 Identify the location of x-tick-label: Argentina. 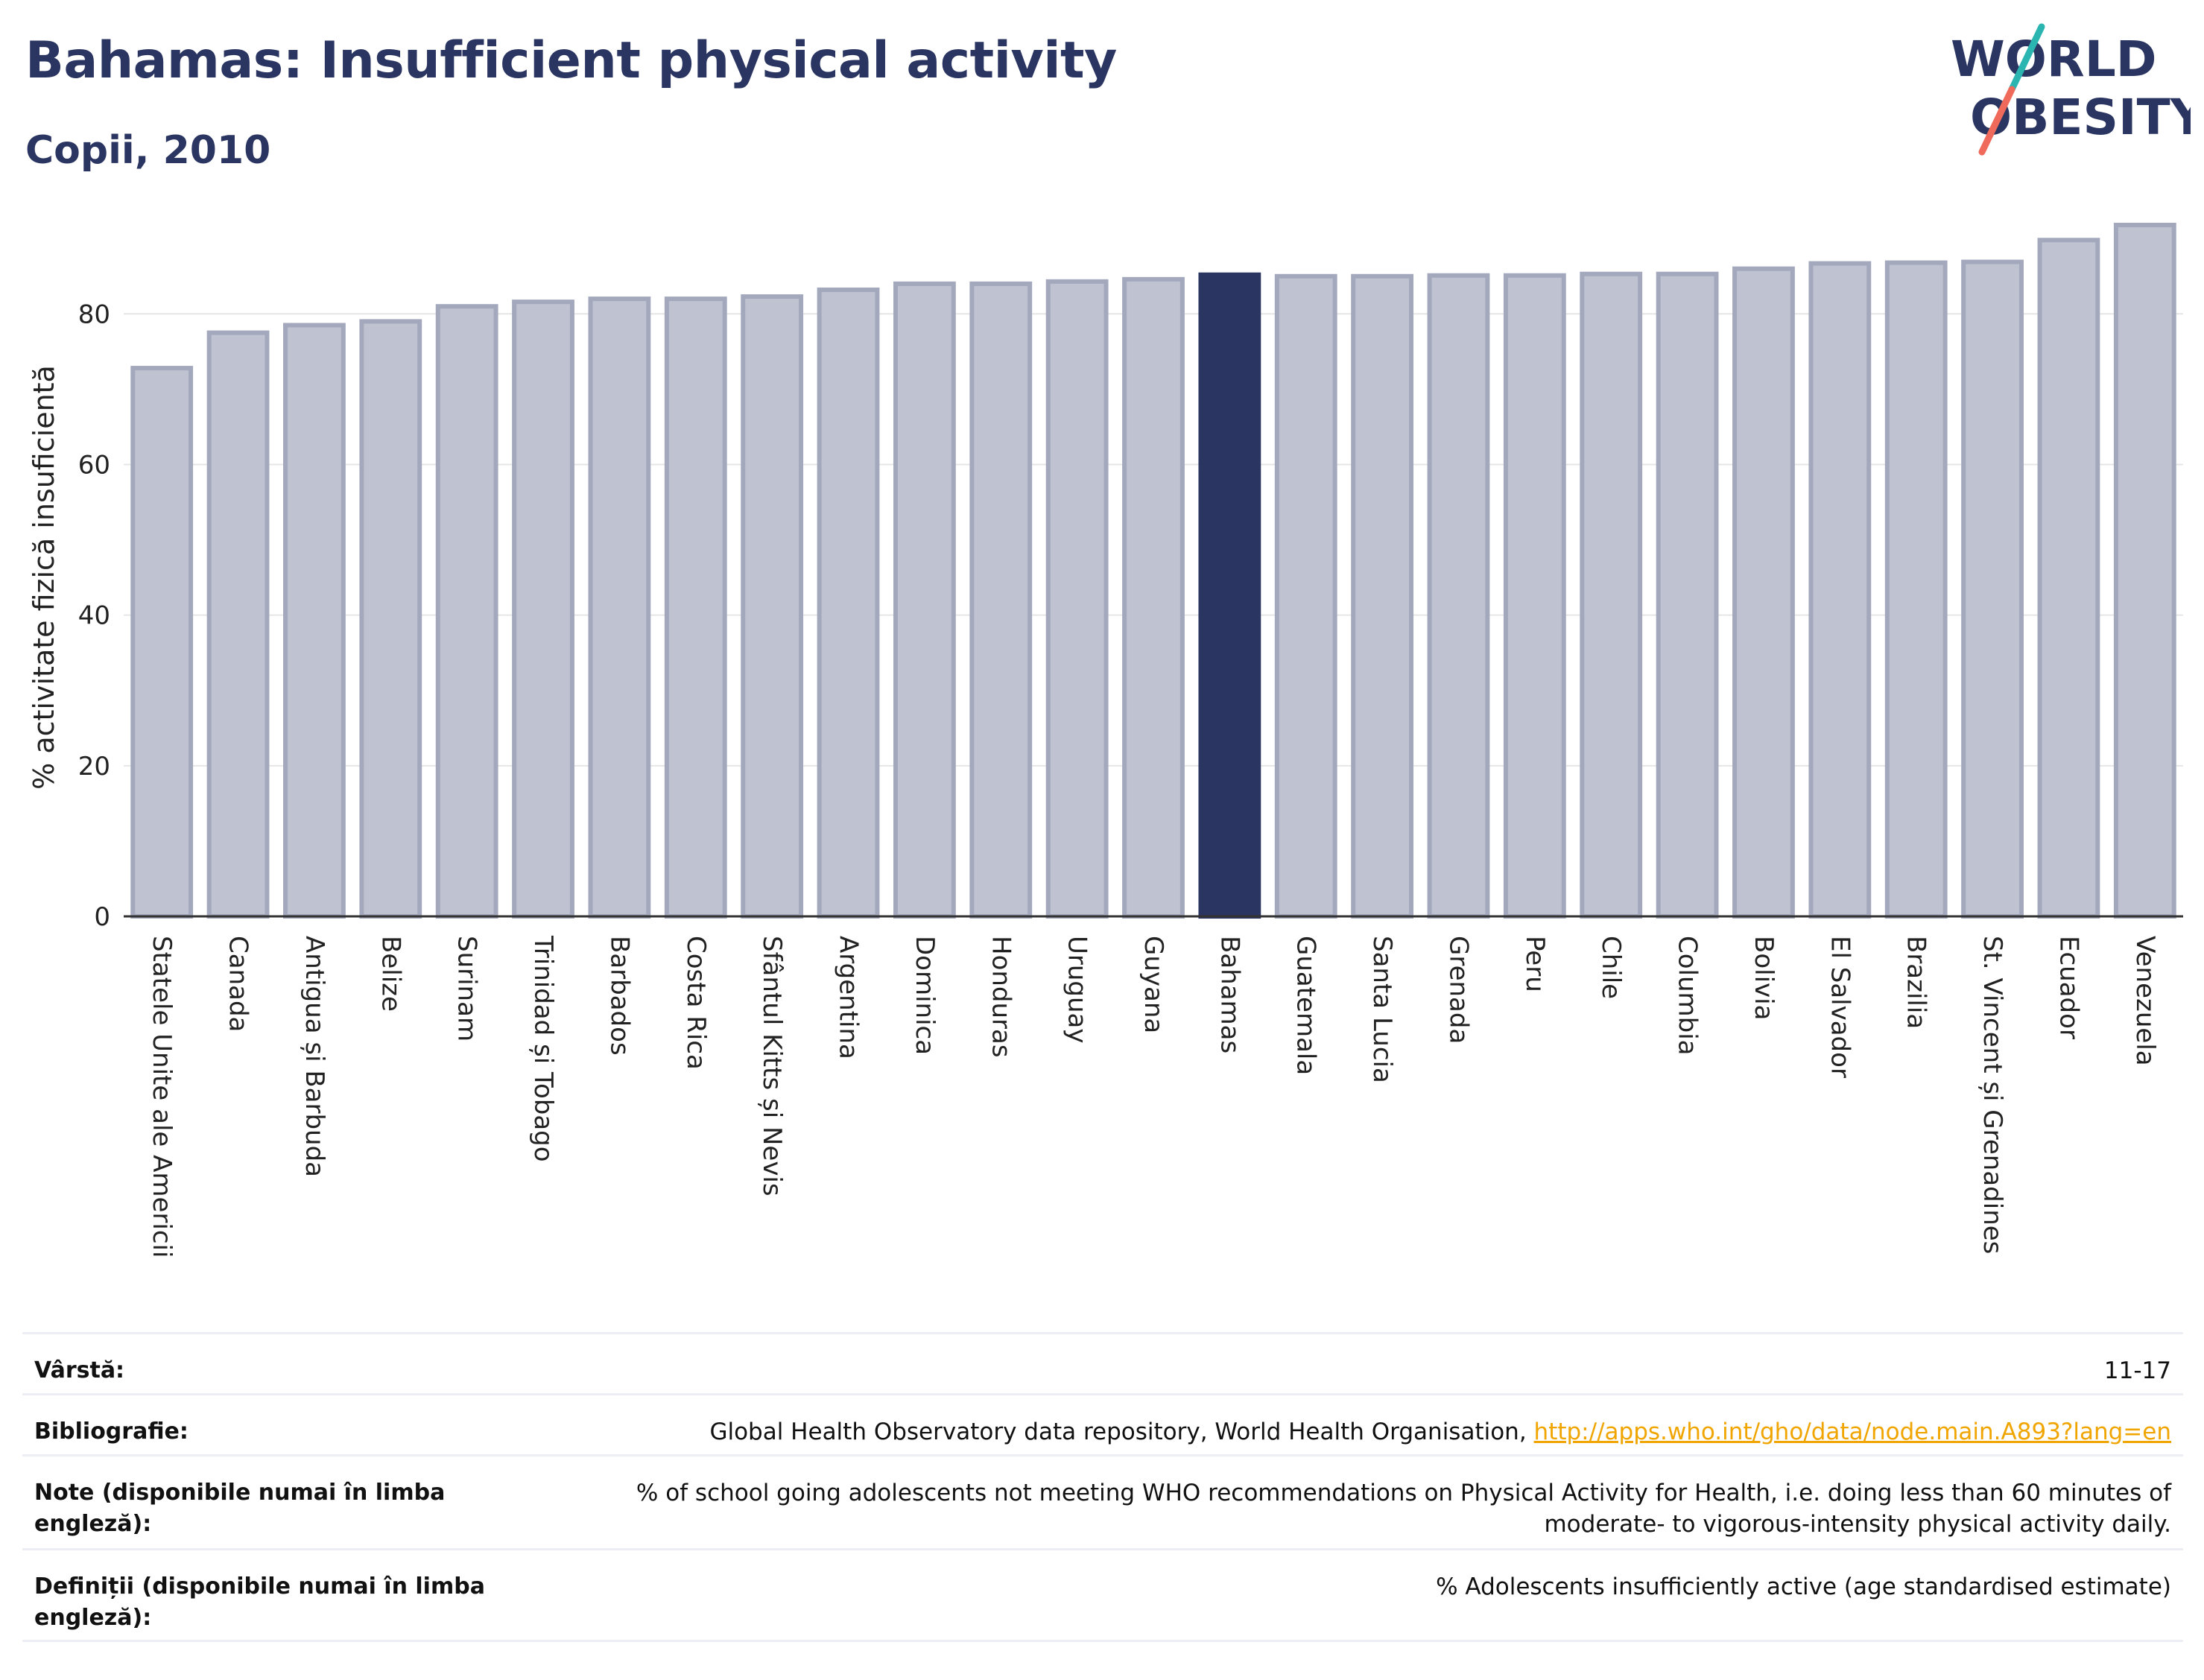
(849, 997).